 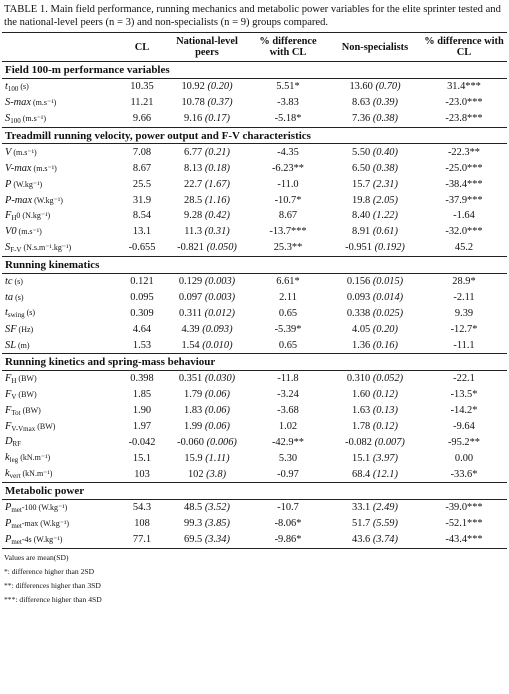 What do you see at coordinates (375, 427) in the screenshot?
I see `non-value: 1.78 (0.12)` at bounding box center [375, 427].